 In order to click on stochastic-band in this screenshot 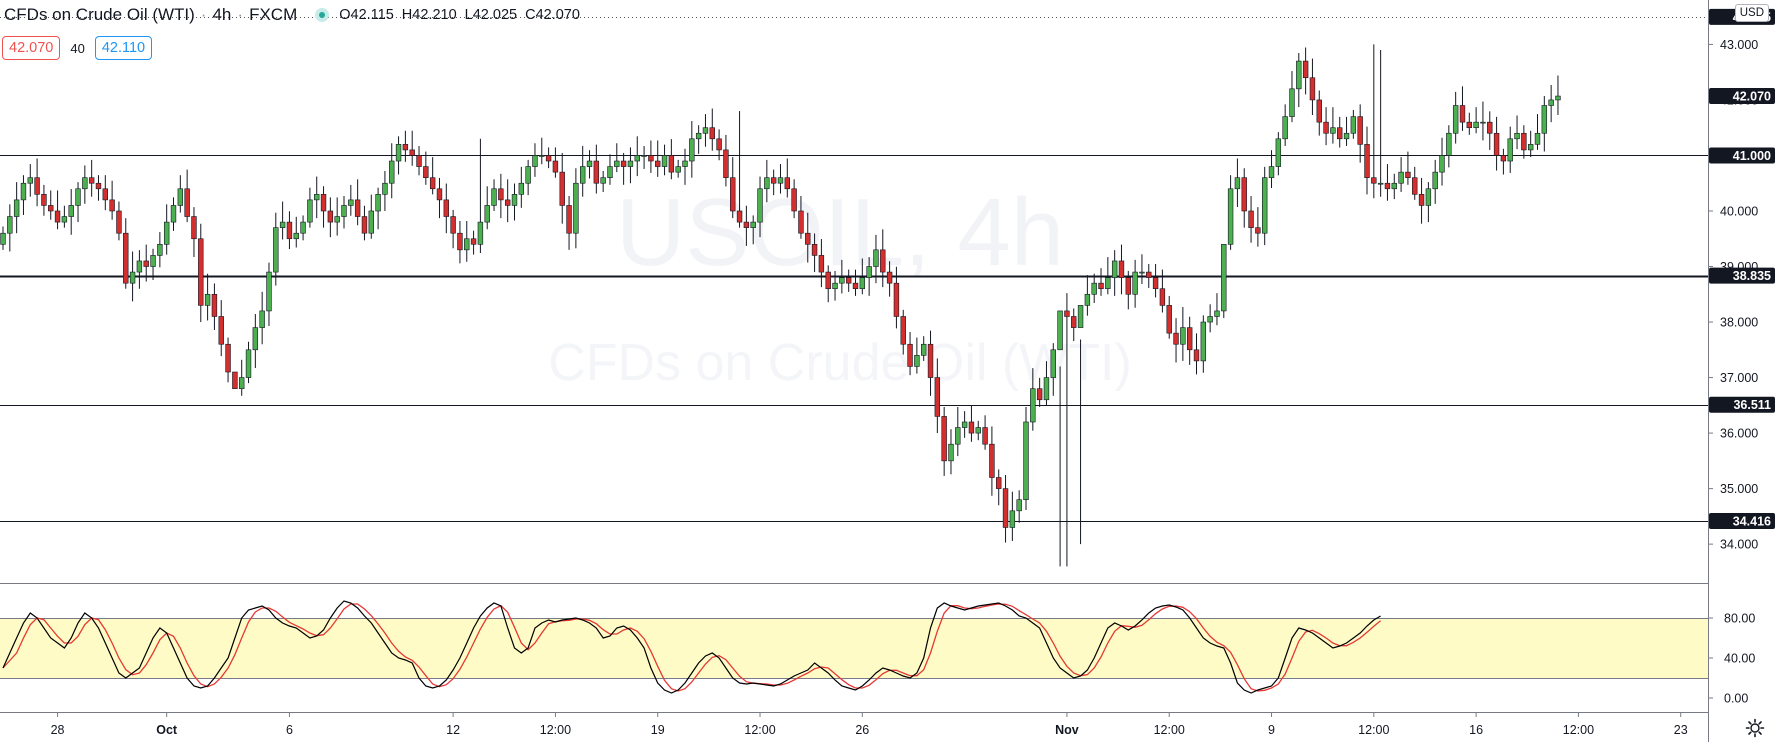, I will do `click(854, 648)`.